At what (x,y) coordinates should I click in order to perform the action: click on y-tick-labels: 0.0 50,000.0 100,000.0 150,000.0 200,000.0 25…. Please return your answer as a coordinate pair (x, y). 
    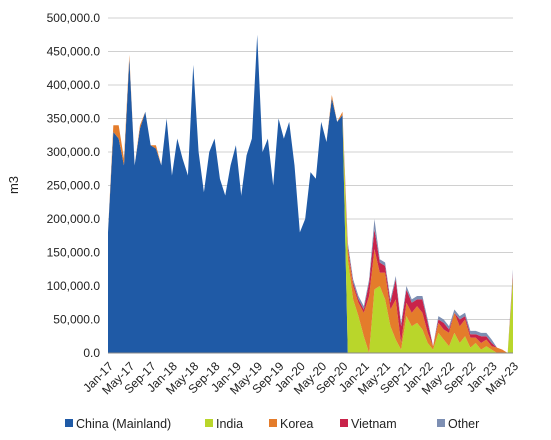
    Looking at the image, I should click on (74, 185).